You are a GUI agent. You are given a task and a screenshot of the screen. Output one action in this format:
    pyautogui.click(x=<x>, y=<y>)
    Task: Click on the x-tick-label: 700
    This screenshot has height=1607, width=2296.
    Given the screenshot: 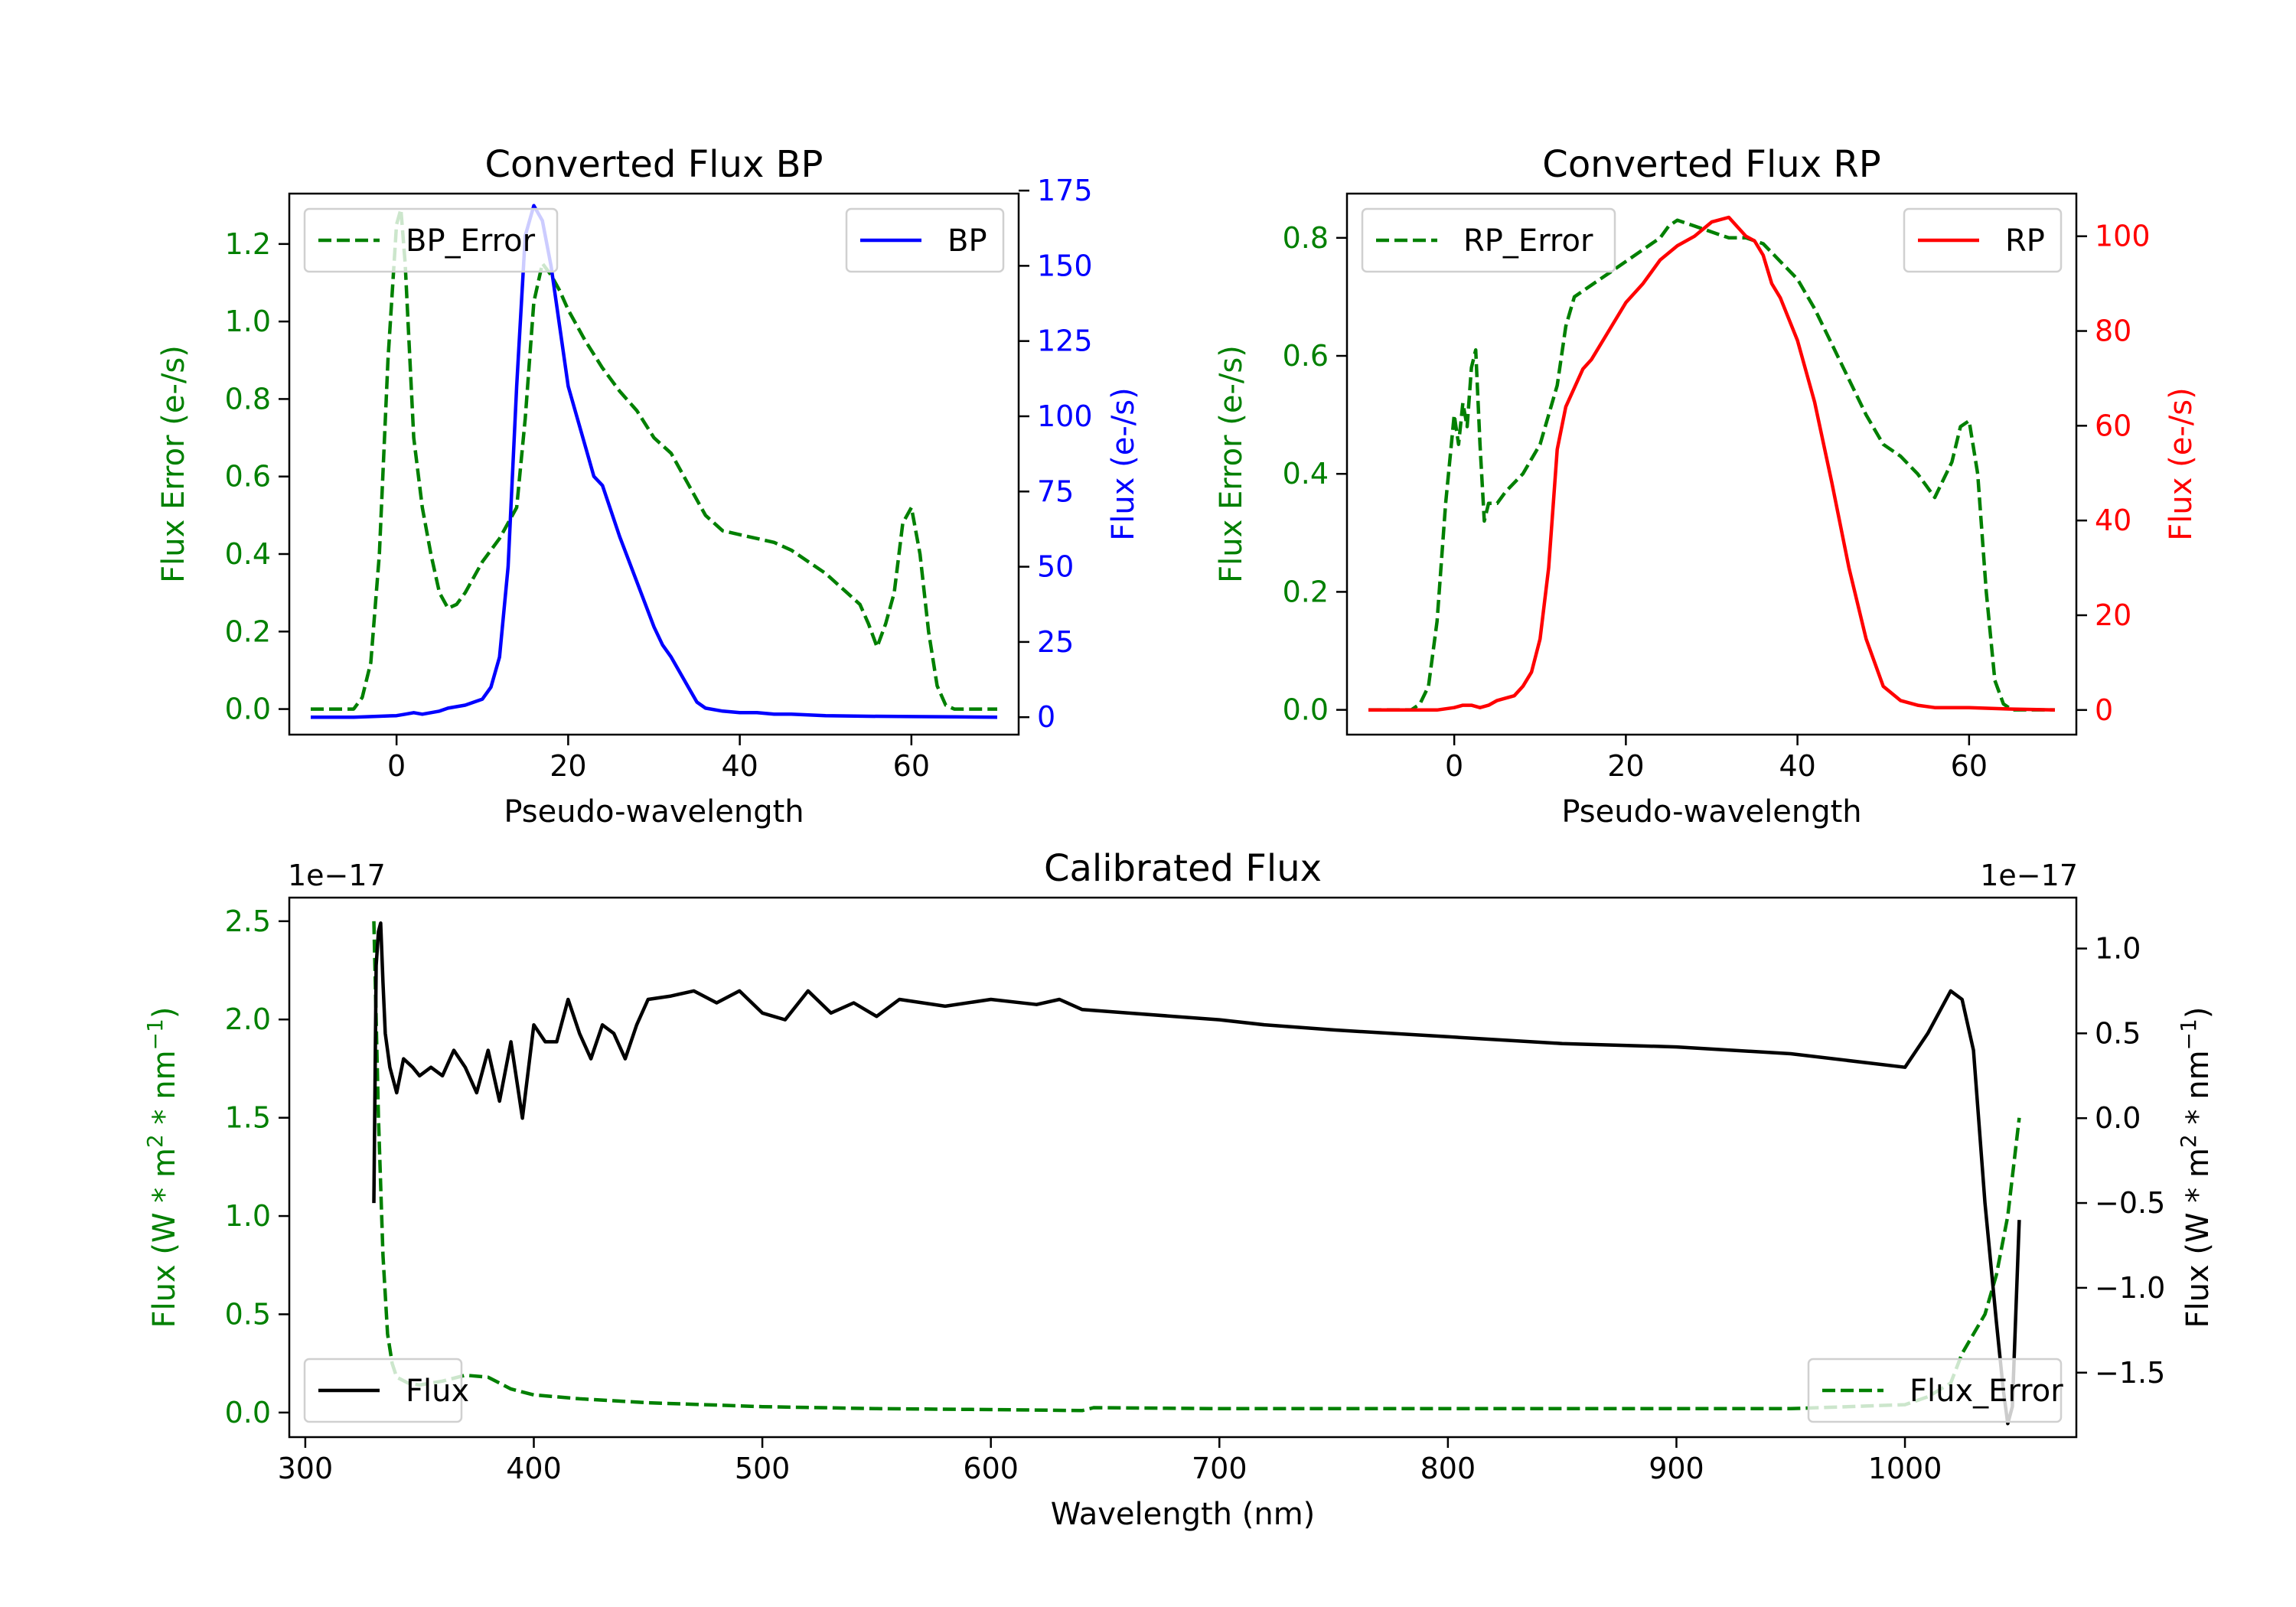 What is the action you would take?
    pyautogui.click(x=1219, y=1468)
    